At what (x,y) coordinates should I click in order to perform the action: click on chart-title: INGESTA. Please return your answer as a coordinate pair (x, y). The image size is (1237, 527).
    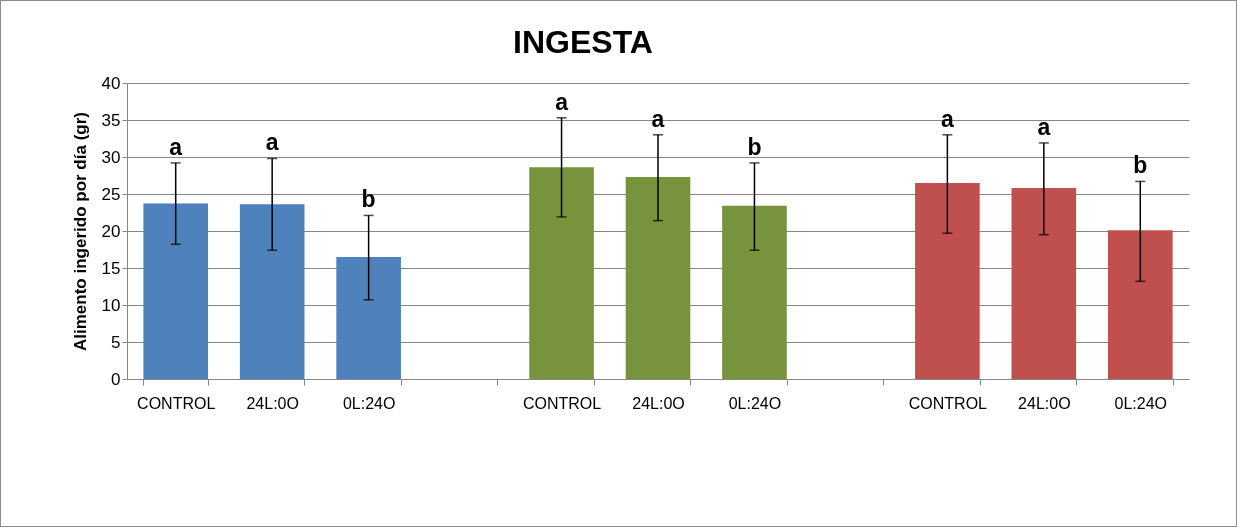
    Looking at the image, I should click on (583, 42).